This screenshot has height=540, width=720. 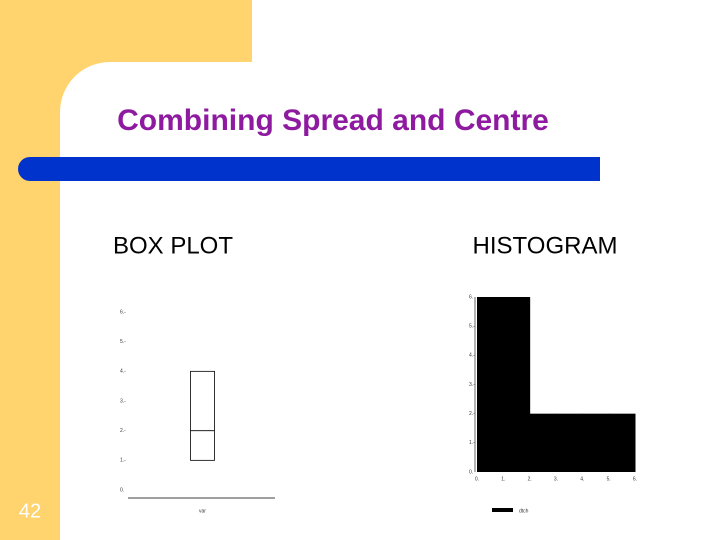 What do you see at coordinates (123, 312) in the screenshot?
I see `y-tick-label: 6.-` at bounding box center [123, 312].